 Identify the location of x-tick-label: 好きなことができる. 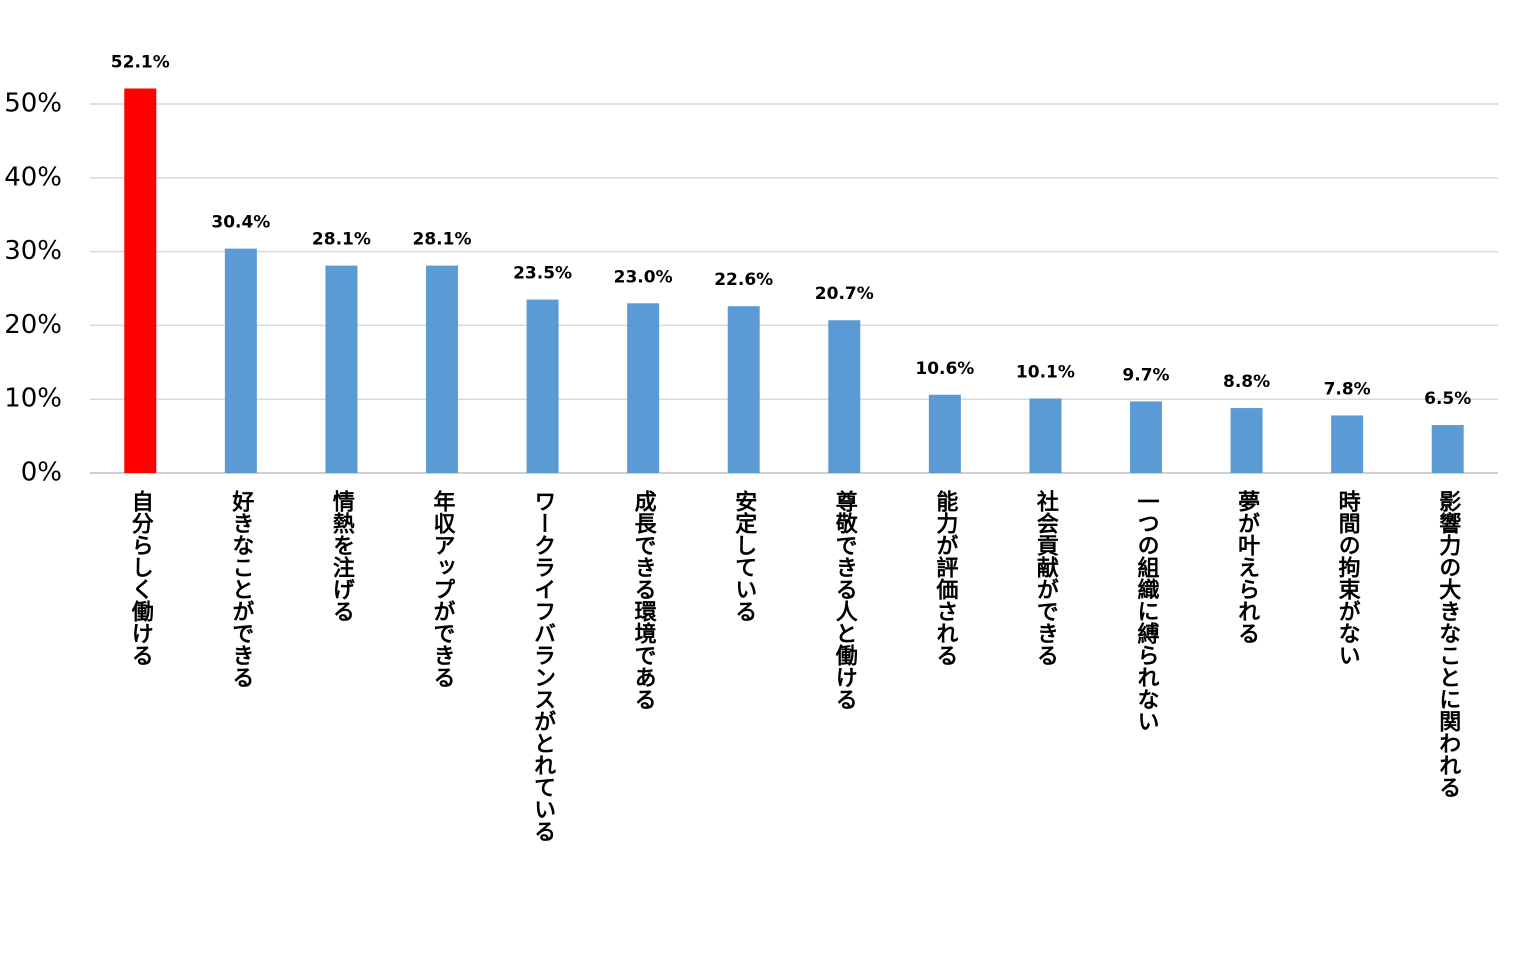
(241, 588).